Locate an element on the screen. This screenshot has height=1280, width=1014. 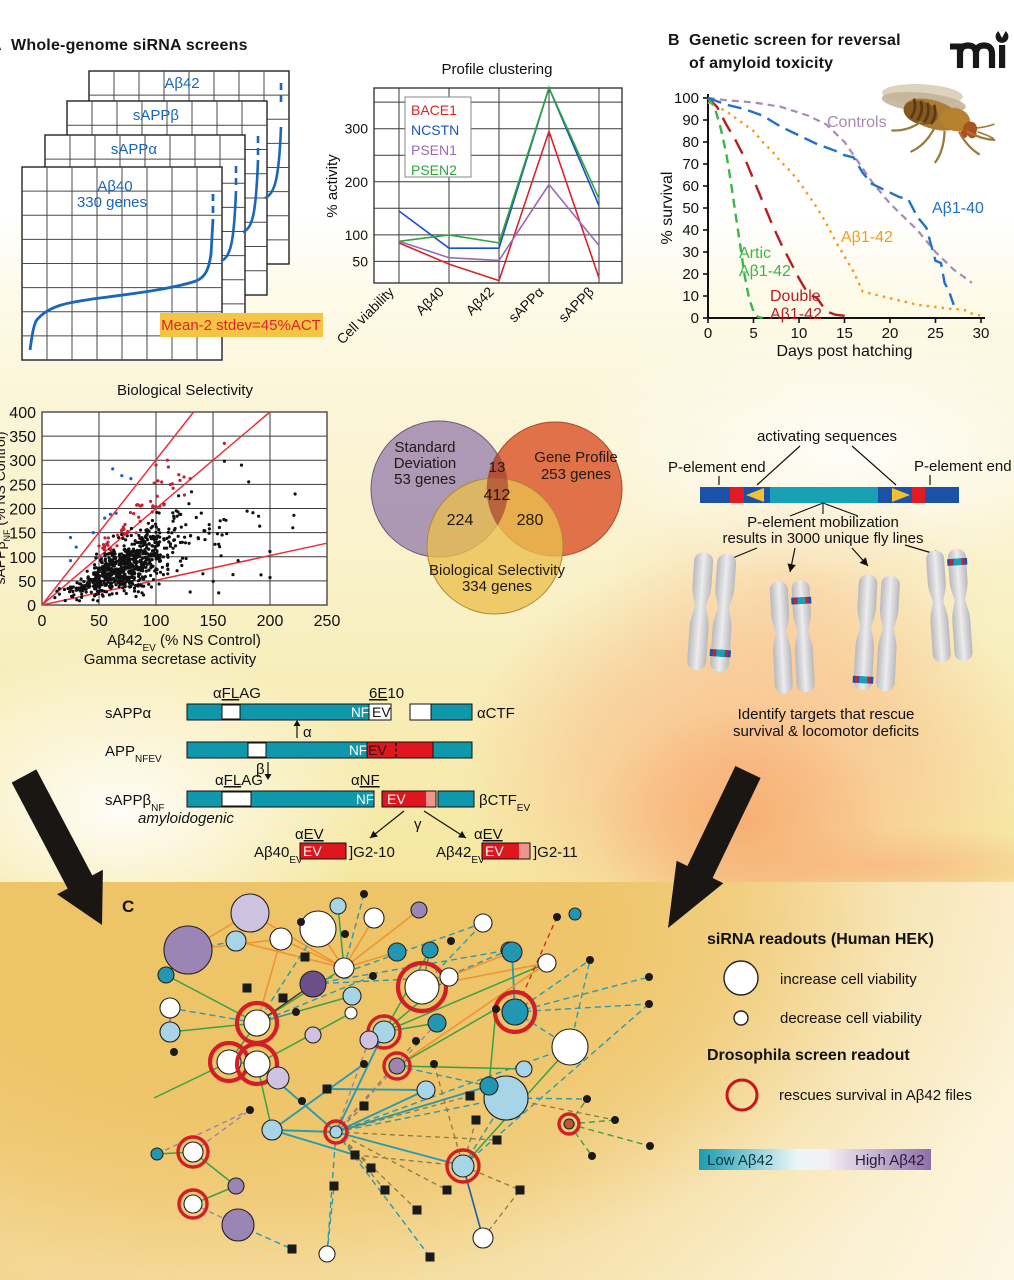
svg-text: Aβ40 is located at coordinates (114, 186).